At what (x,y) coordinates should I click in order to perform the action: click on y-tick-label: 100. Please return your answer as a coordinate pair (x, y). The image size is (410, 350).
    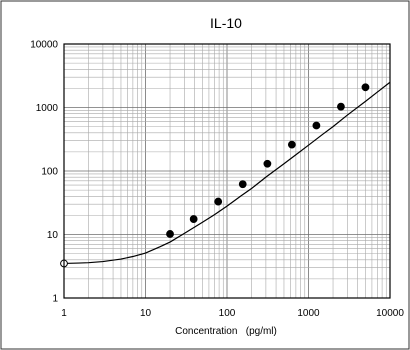
    Looking at the image, I should click on (49, 172).